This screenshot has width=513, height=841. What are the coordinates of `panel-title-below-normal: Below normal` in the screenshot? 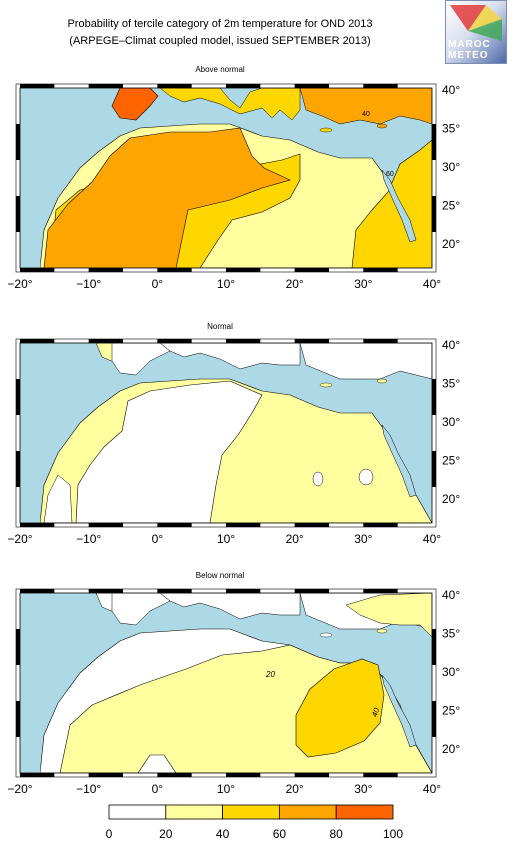 It's located at (220, 575).